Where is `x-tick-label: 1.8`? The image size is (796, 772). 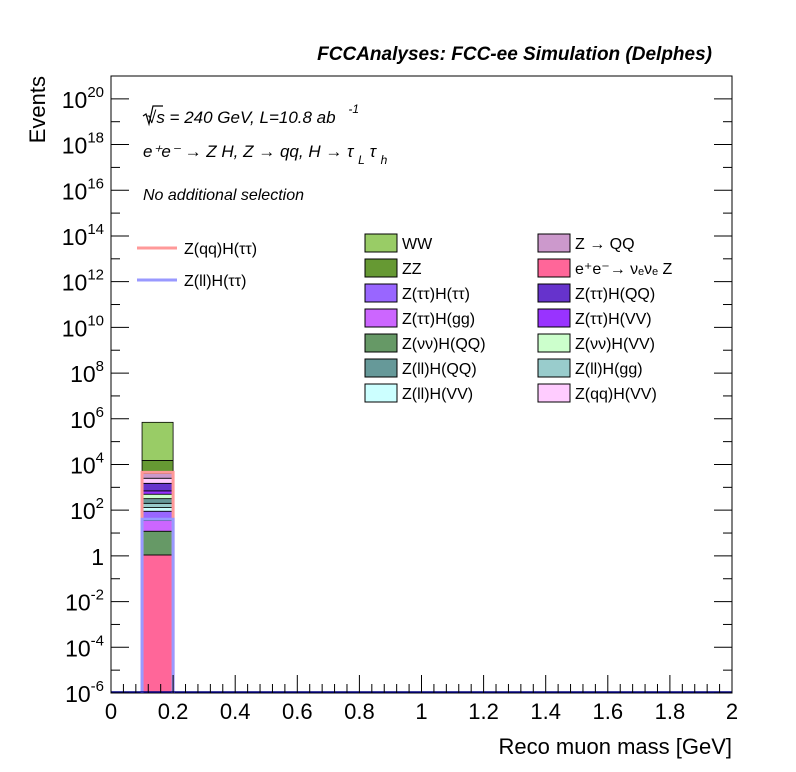
x-tick-label: 1.8 is located at coordinates (670, 711).